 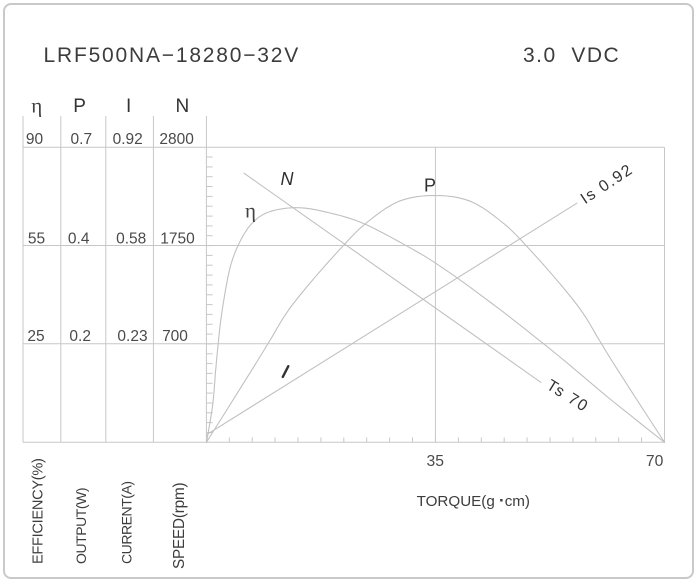 What do you see at coordinates (567, 396) in the screenshot?
I see `svg-text: Ts 70` at bounding box center [567, 396].